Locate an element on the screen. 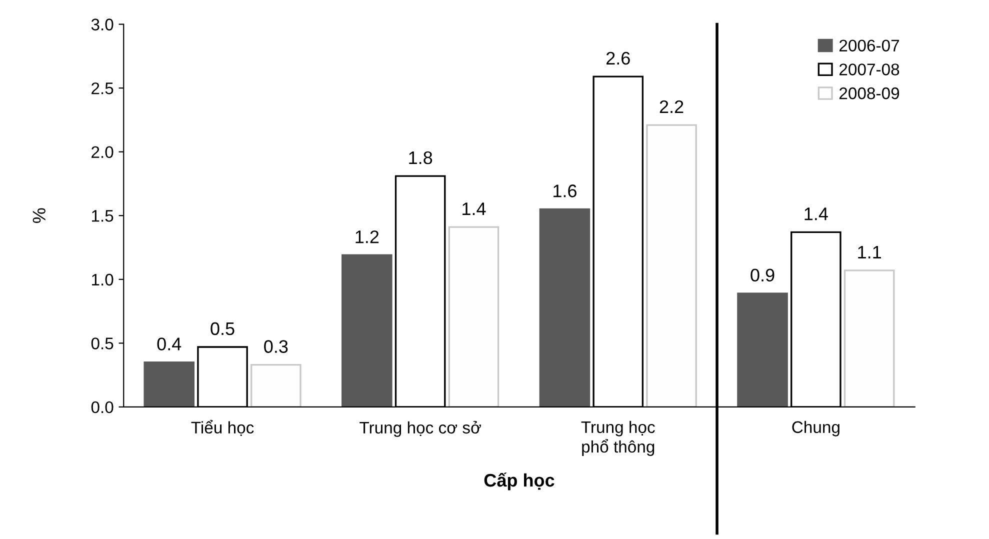 The image size is (989, 539). data-label: 1.8 is located at coordinates (420, 157).